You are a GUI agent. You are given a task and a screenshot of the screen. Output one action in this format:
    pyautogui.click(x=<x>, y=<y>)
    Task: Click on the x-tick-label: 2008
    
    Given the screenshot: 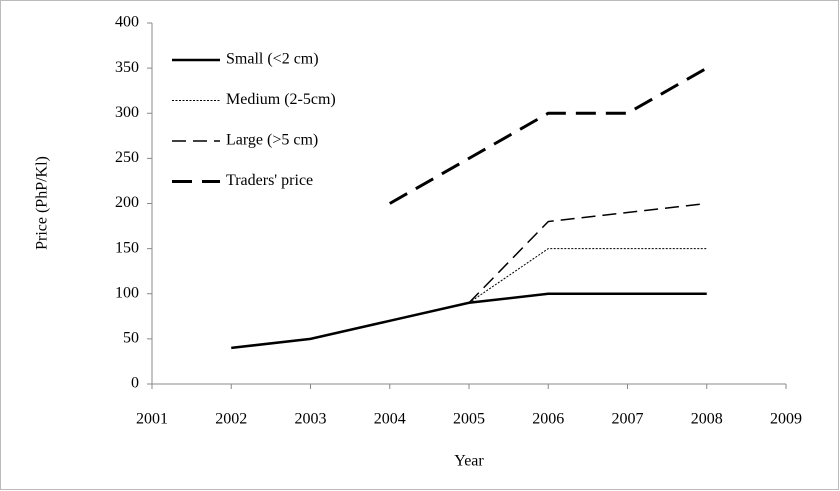 What is the action you would take?
    pyautogui.click(x=707, y=419)
    